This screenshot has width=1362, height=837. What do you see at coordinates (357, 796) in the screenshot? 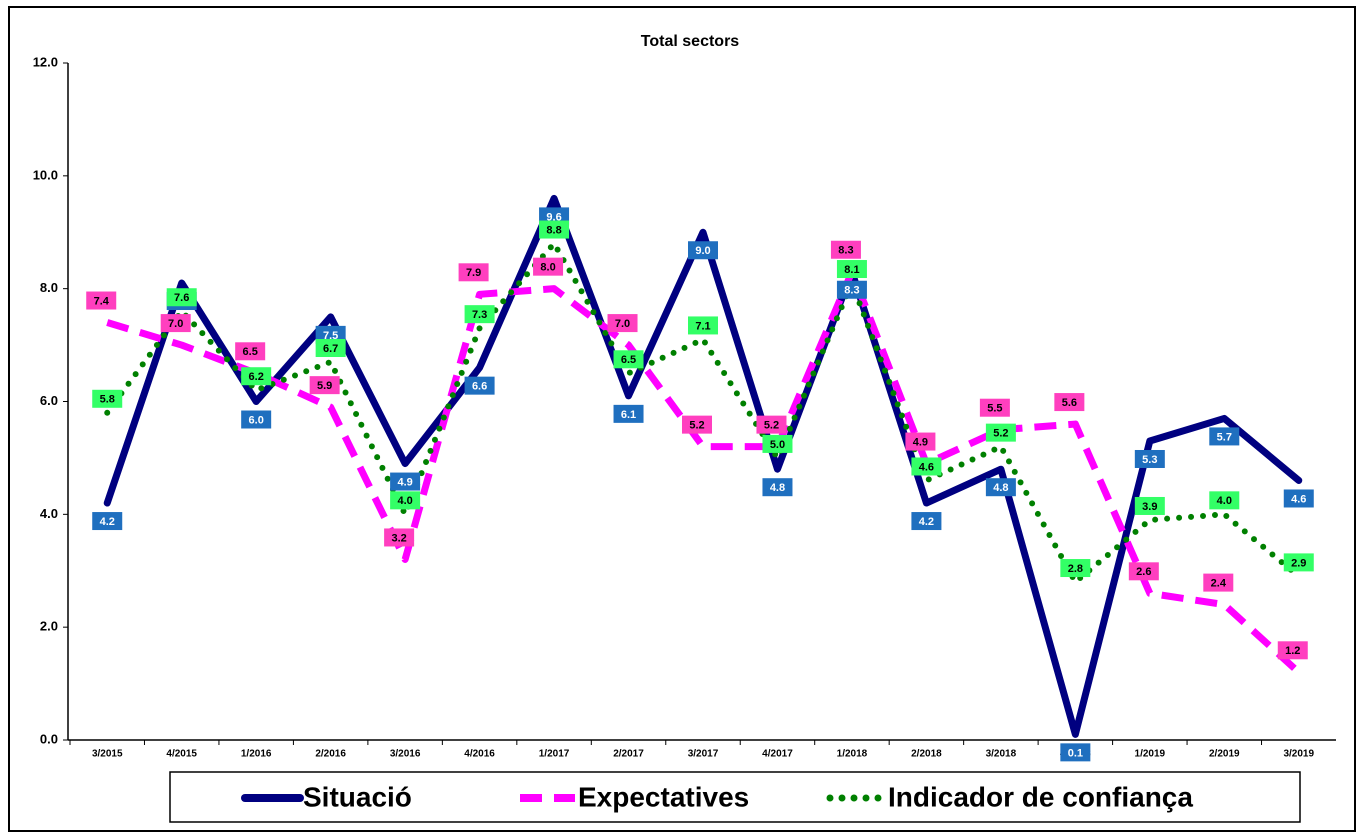
I see `legend-label: Situació` at bounding box center [357, 796].